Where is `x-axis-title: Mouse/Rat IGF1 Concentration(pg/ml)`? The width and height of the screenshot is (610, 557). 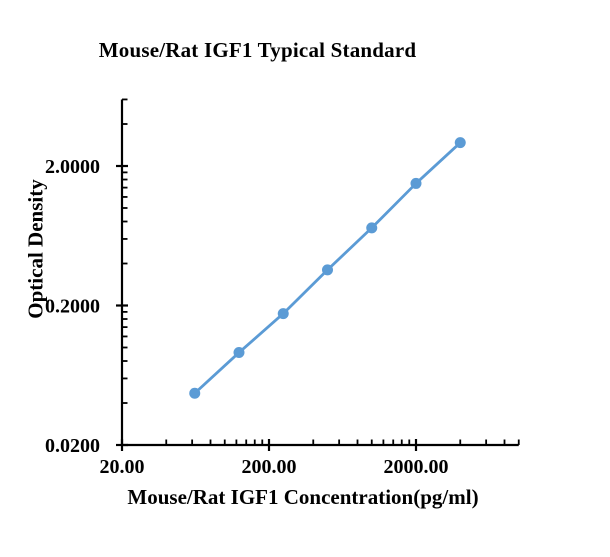 x-axis-title: Mouse/Rat IGF1 Concentration(pg/ml) is located at coordinates (303, 497).